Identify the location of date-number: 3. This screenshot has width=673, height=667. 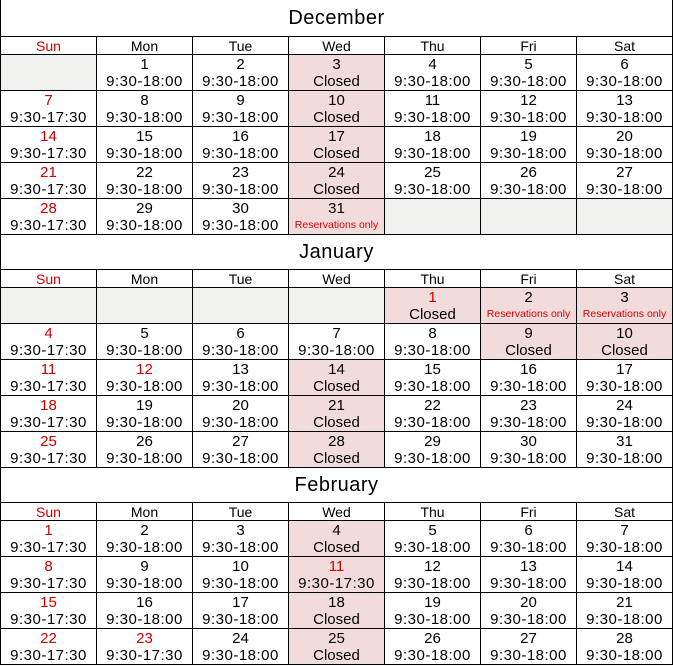
(624, 297).